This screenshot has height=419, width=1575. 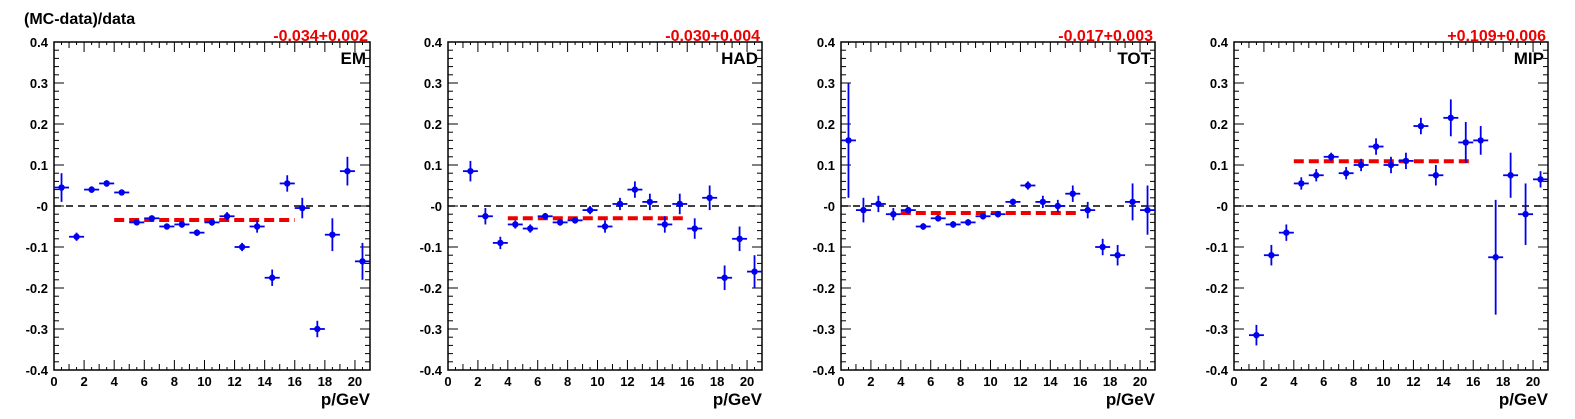 I want to click on figure-ylabel: (MC-data)/data, so click(x=79, y=19).